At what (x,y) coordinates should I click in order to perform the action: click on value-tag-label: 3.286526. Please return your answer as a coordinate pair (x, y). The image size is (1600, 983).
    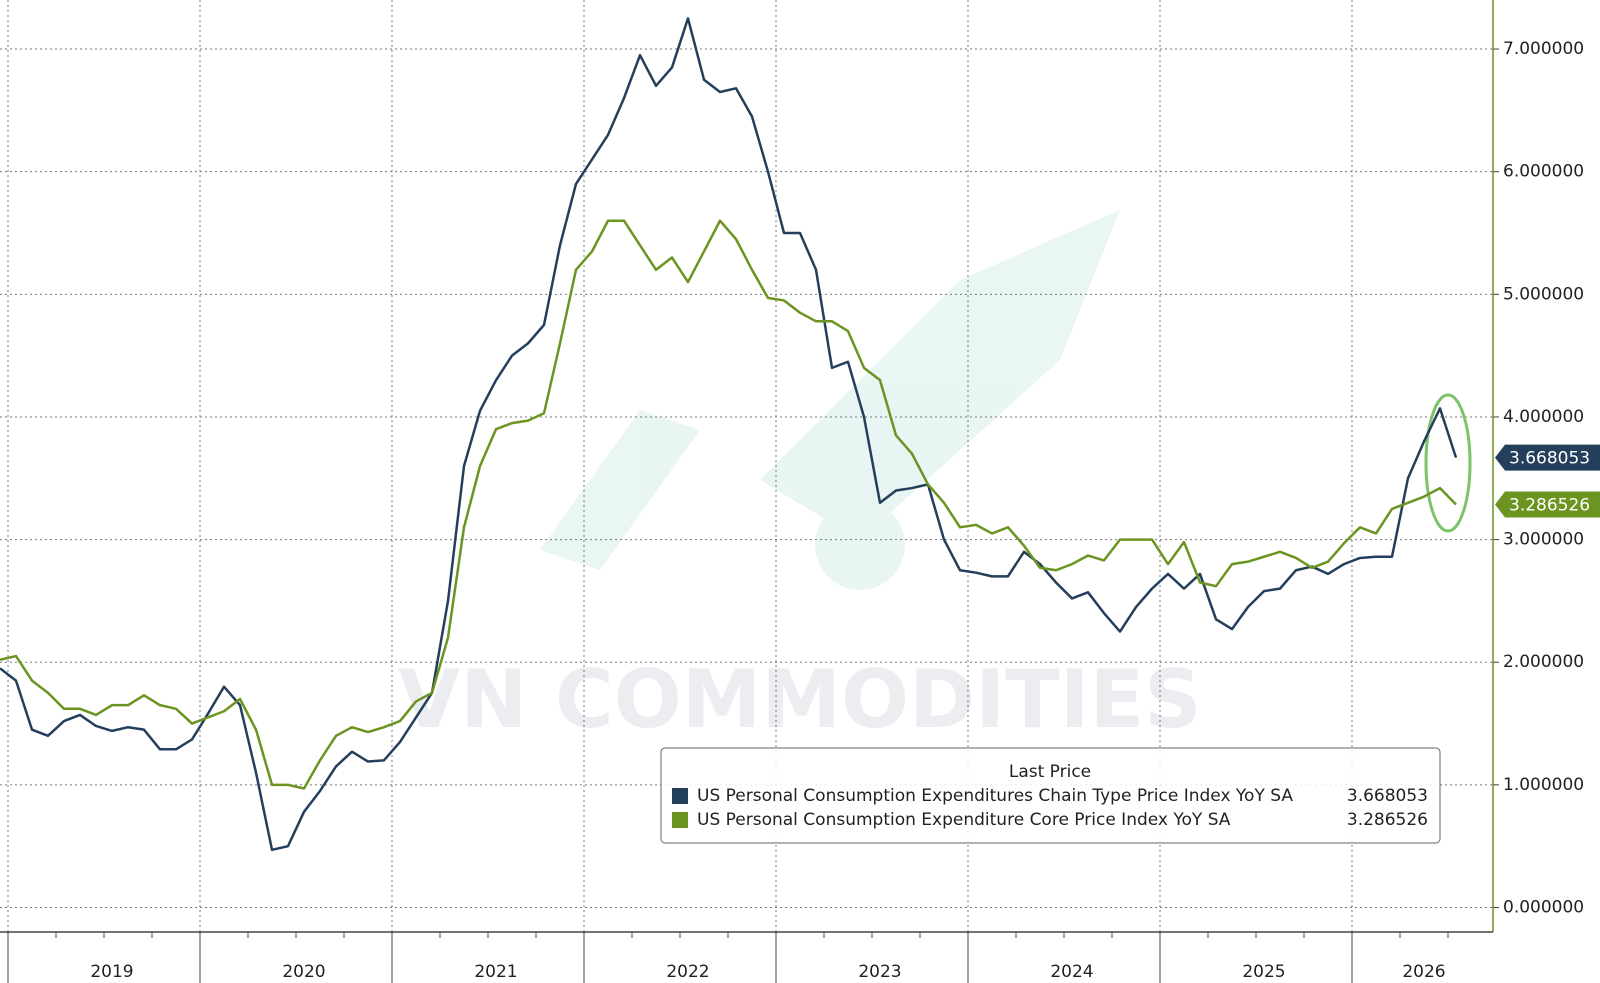
    Looking at the image, I should click on (1549, 505).